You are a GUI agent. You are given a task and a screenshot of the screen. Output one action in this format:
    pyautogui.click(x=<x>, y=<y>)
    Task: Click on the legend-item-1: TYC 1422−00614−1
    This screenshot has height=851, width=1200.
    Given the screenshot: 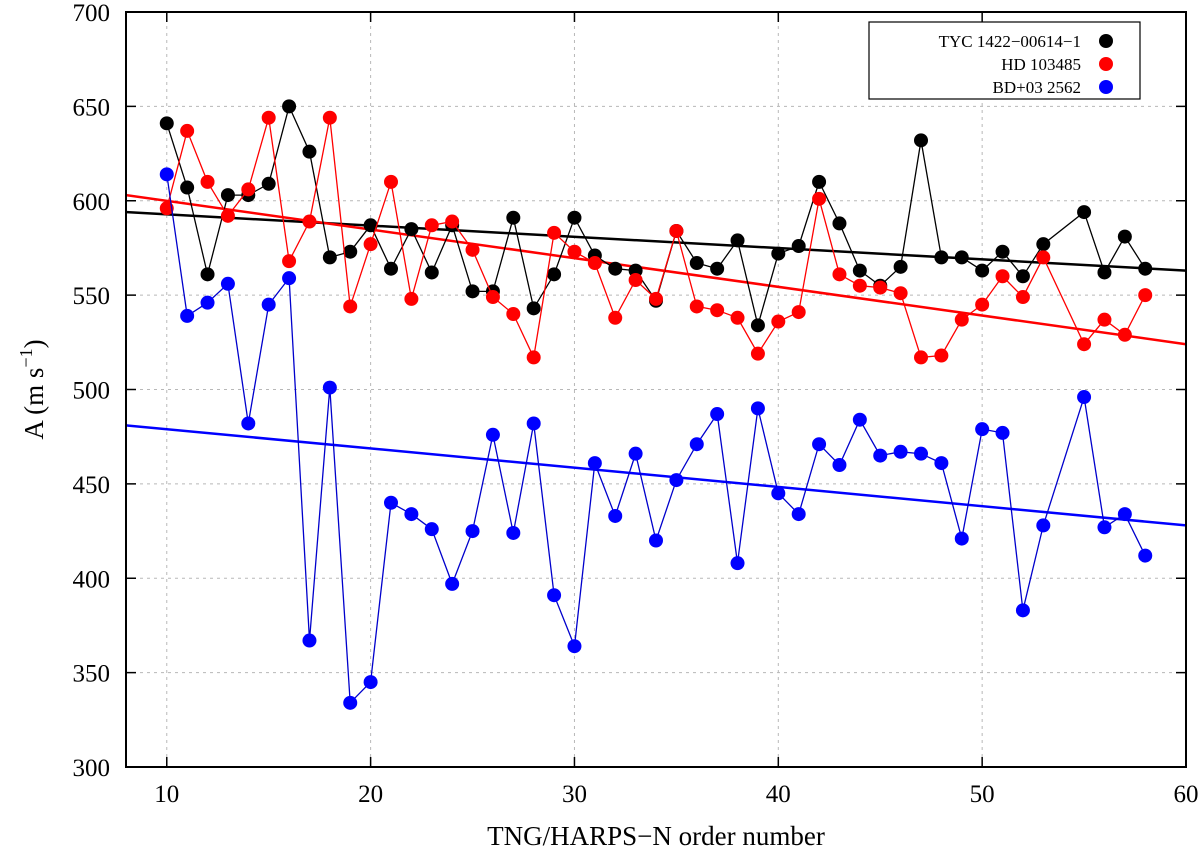 What is the action you would take?
    pyautogui.click(x=1026, y=41)
    